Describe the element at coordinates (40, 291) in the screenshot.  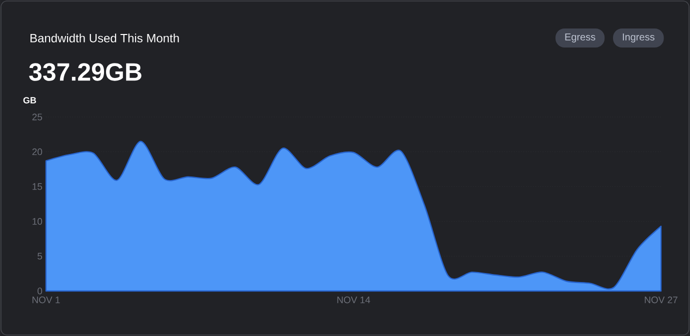
I see `y-tick-label: 0` at that location.